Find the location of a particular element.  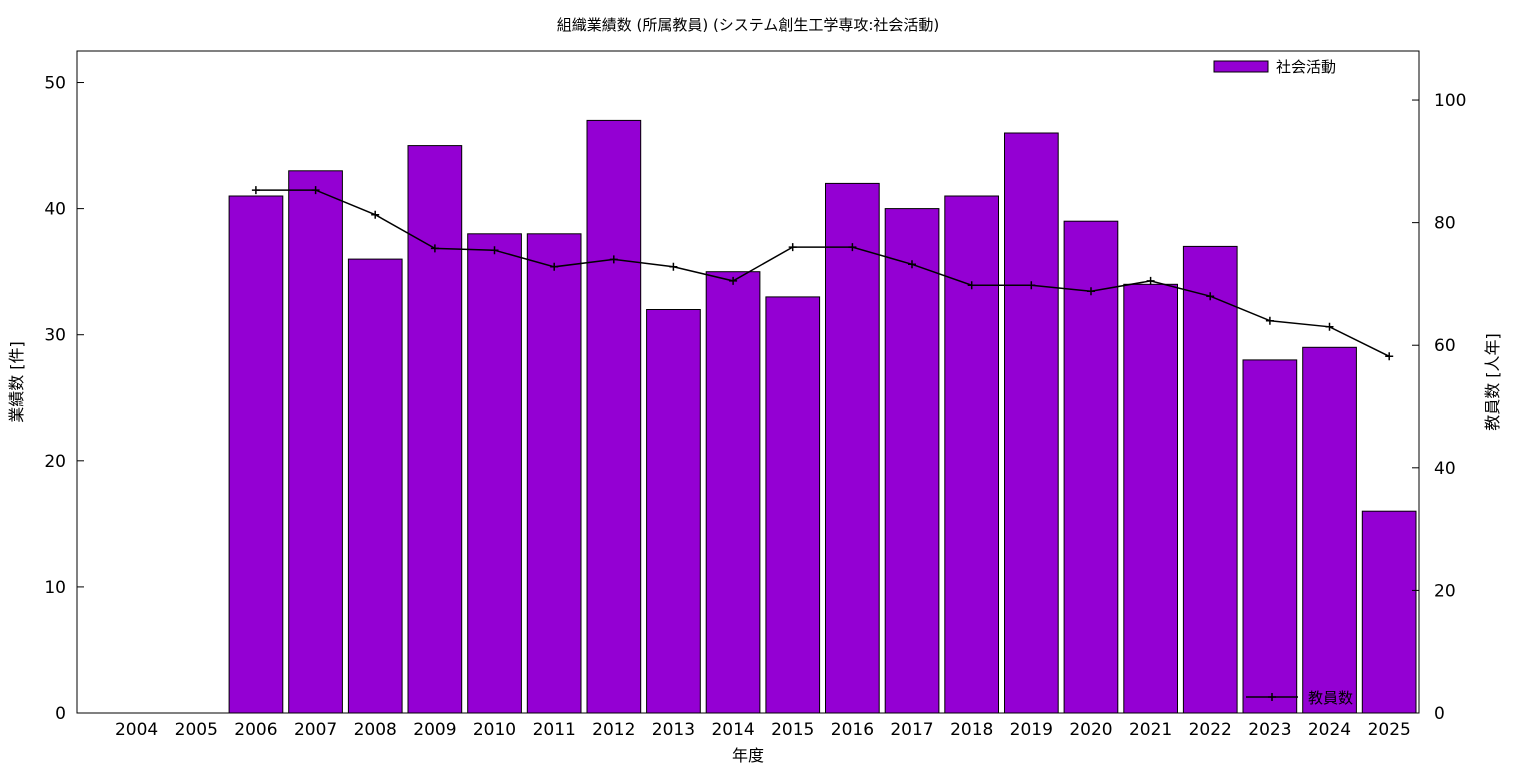

bar-2015 is located at coordinates (793, 505).